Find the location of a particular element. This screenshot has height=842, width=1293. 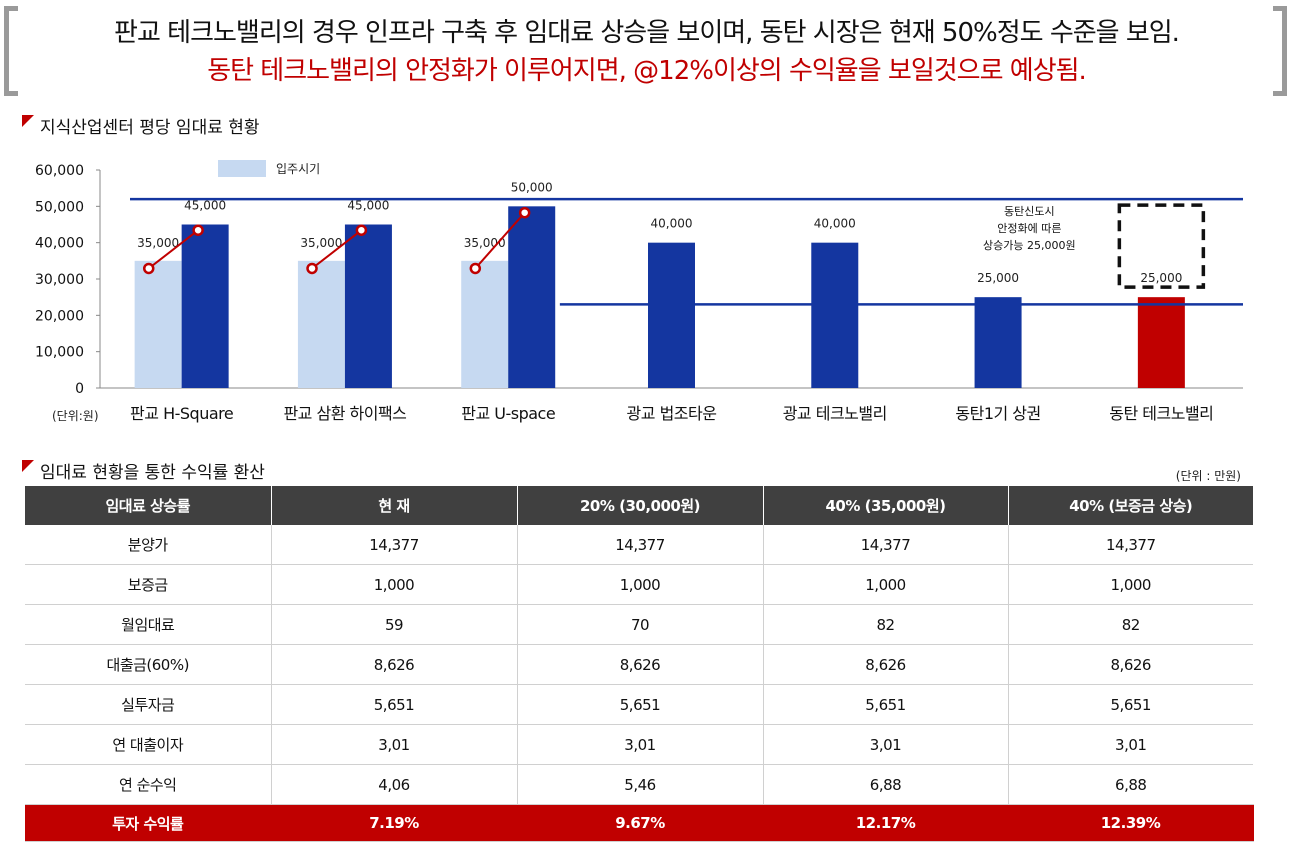

table-row: 실투자금 5,651 5,651 5,651 5,651 is located at coordinates (639, 704).